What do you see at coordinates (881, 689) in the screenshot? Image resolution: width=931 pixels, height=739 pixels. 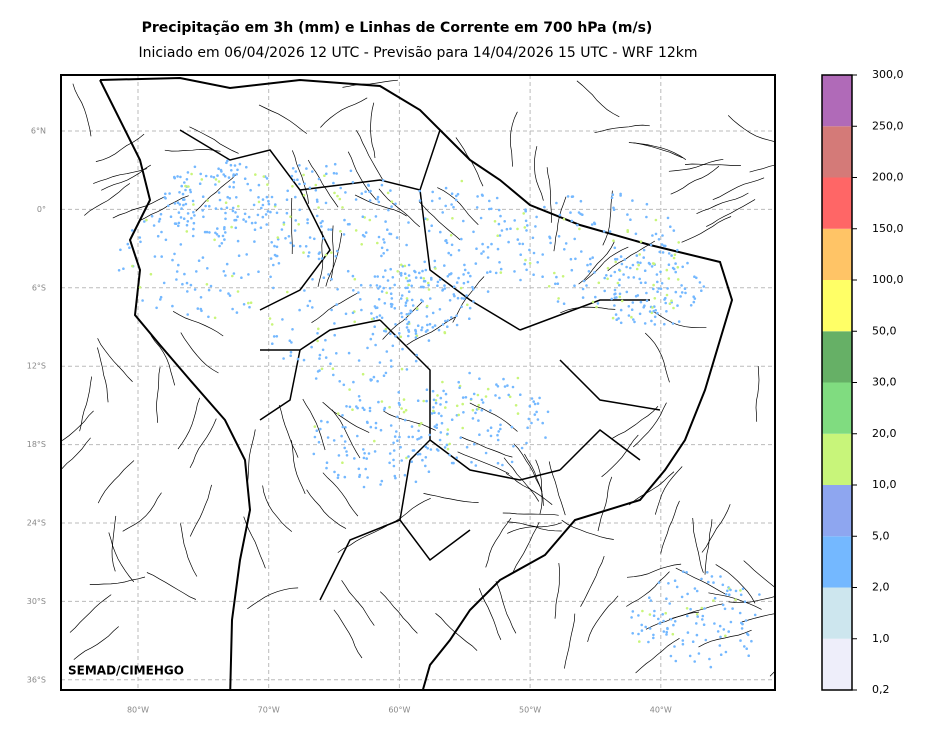 I see `colorbar-label: 0,2` at bounding box center [881, 689].